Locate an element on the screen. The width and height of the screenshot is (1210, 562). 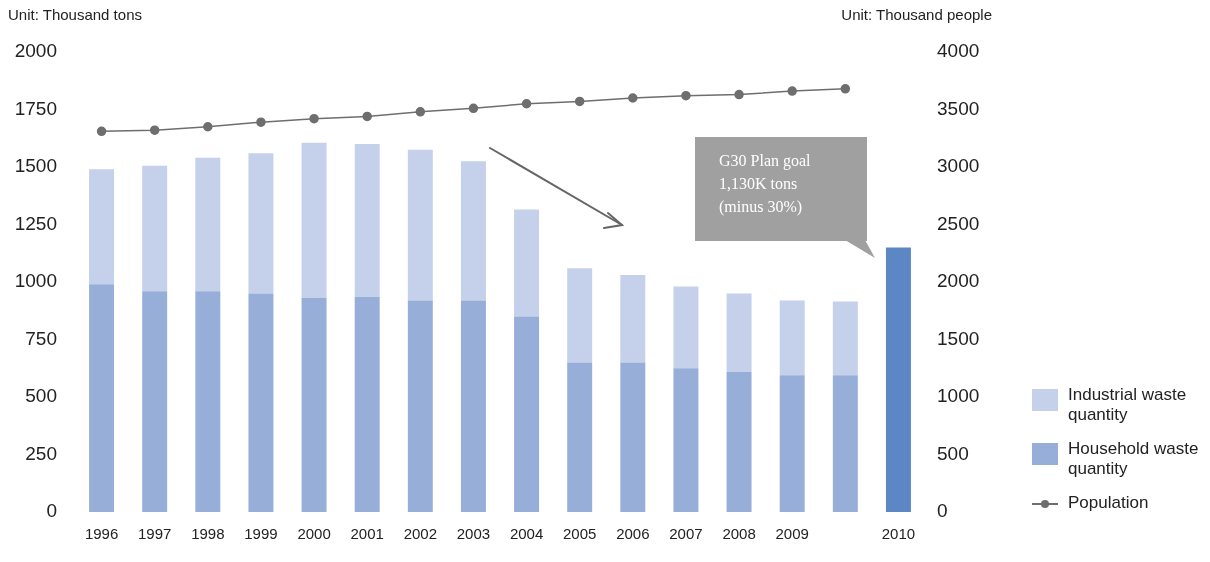
x-tick-label: 1998 is located at coordinates (208, 534).